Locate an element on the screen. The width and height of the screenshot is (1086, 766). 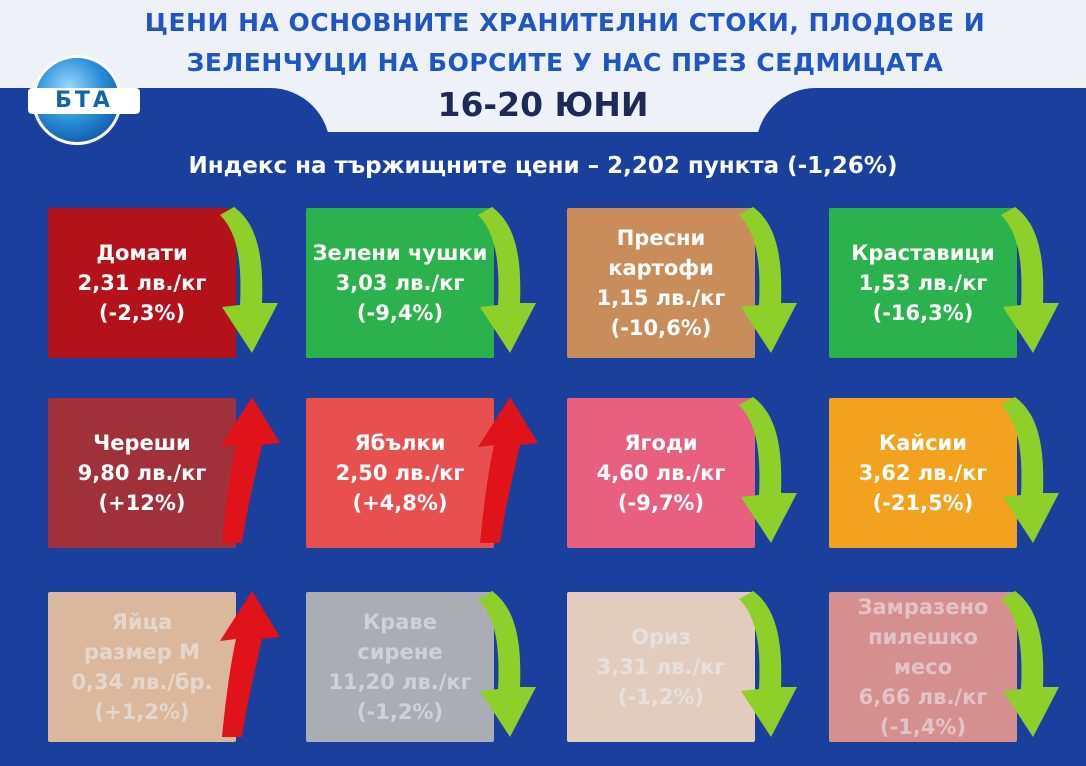
price-card: Ориз 3,31 лв./кг (-1,2%) is located at coordinates (661, 667).